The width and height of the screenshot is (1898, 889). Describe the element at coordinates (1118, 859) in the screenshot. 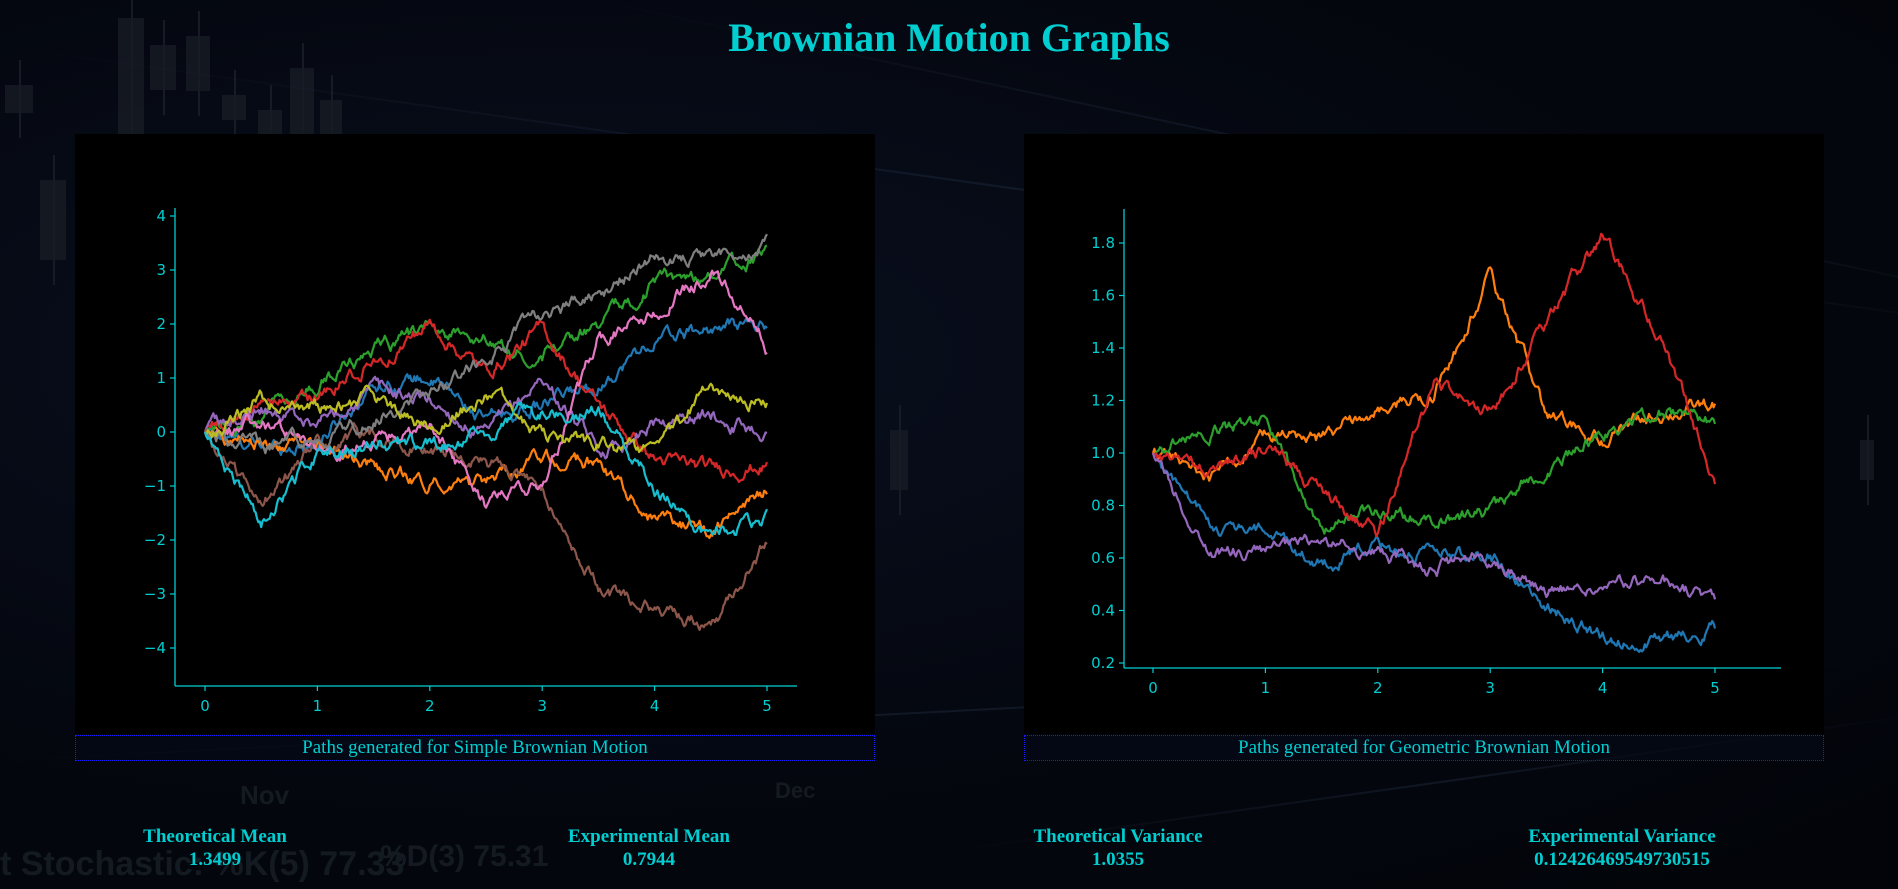

I see `theoretical-variance-value: 1.0355` at that location.